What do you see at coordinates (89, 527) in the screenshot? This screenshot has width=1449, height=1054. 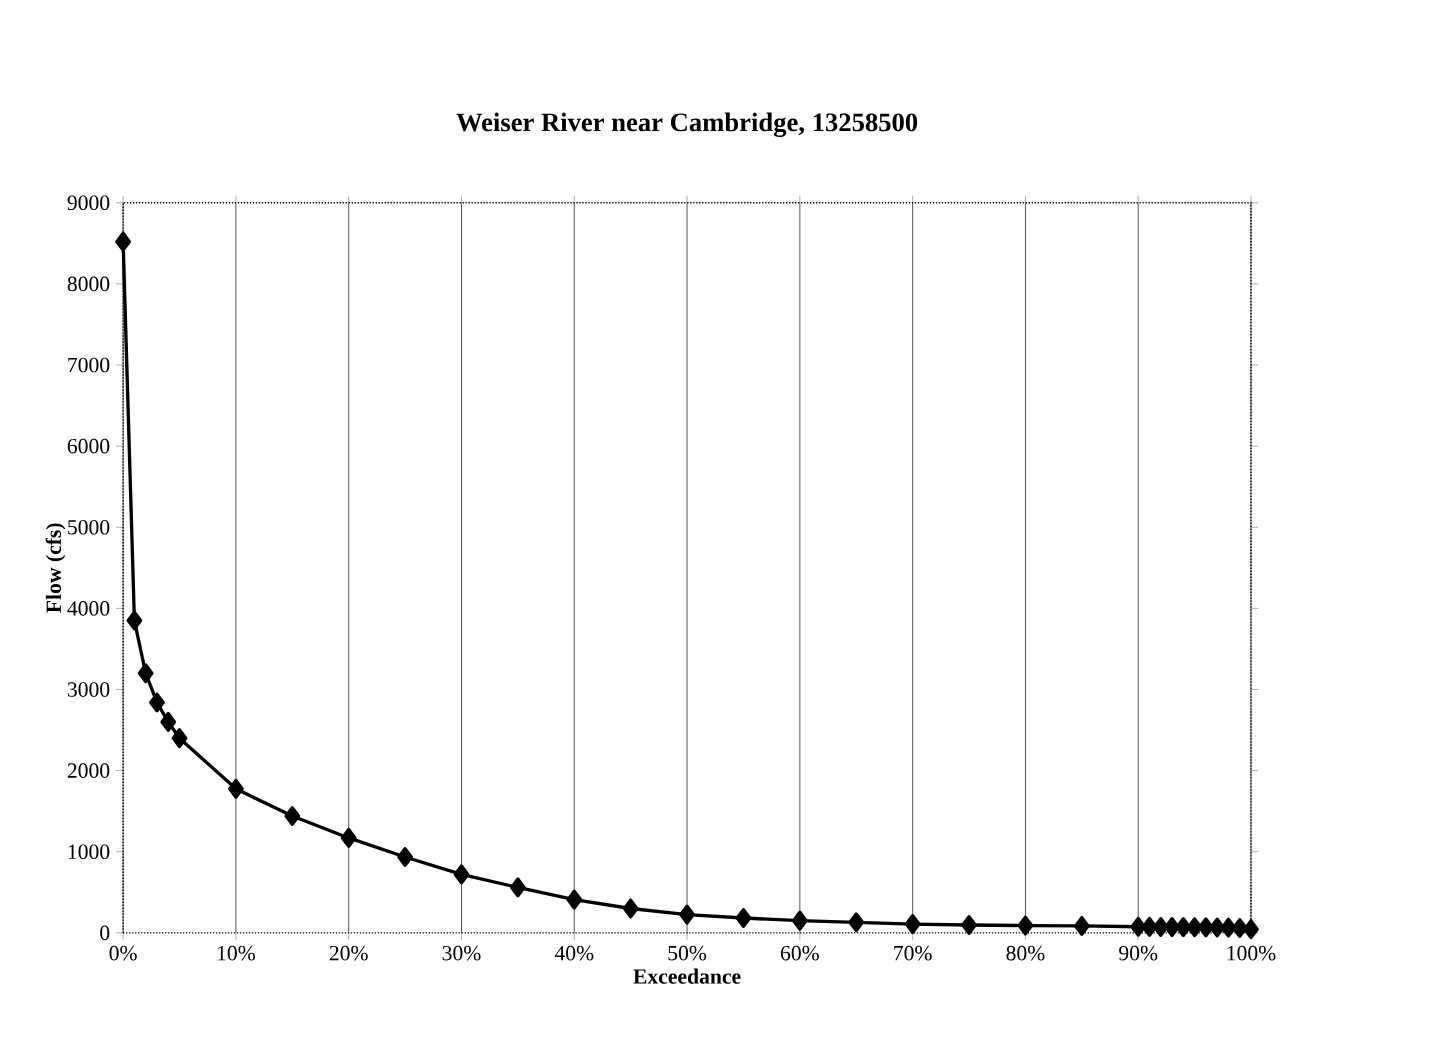 I see `y-tick-label: 5000` at bounding box center [89, 527].